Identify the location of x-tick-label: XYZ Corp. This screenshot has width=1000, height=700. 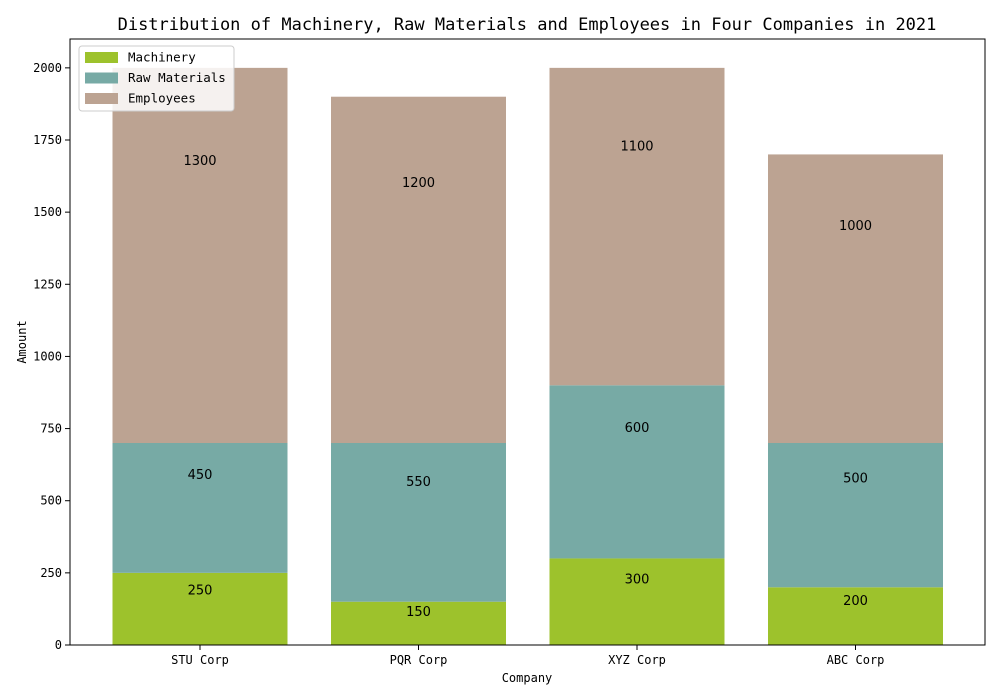
(637, 660).